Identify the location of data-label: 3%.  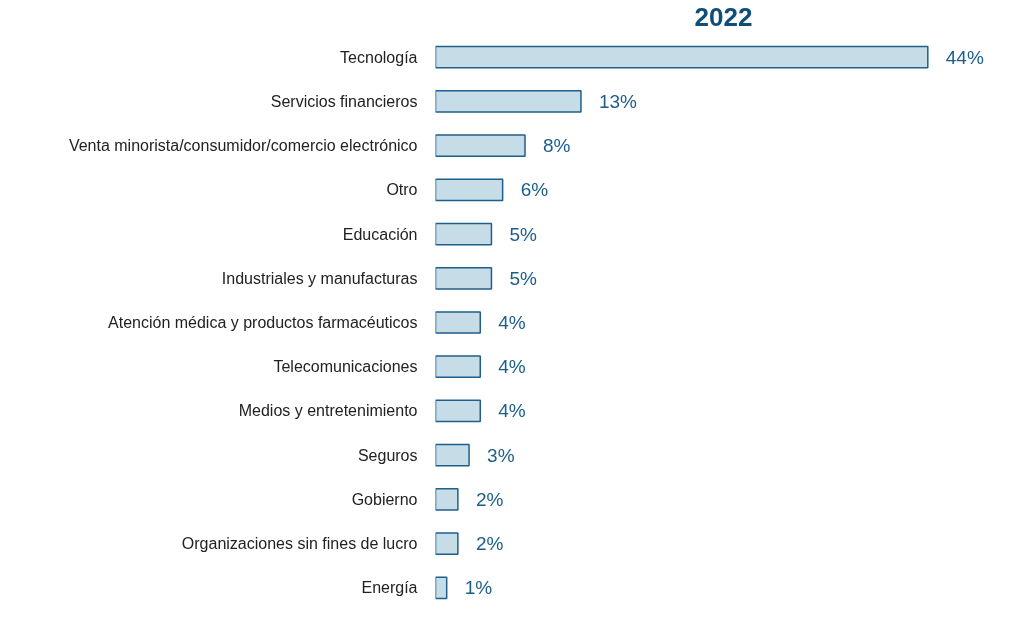
(501, 455).